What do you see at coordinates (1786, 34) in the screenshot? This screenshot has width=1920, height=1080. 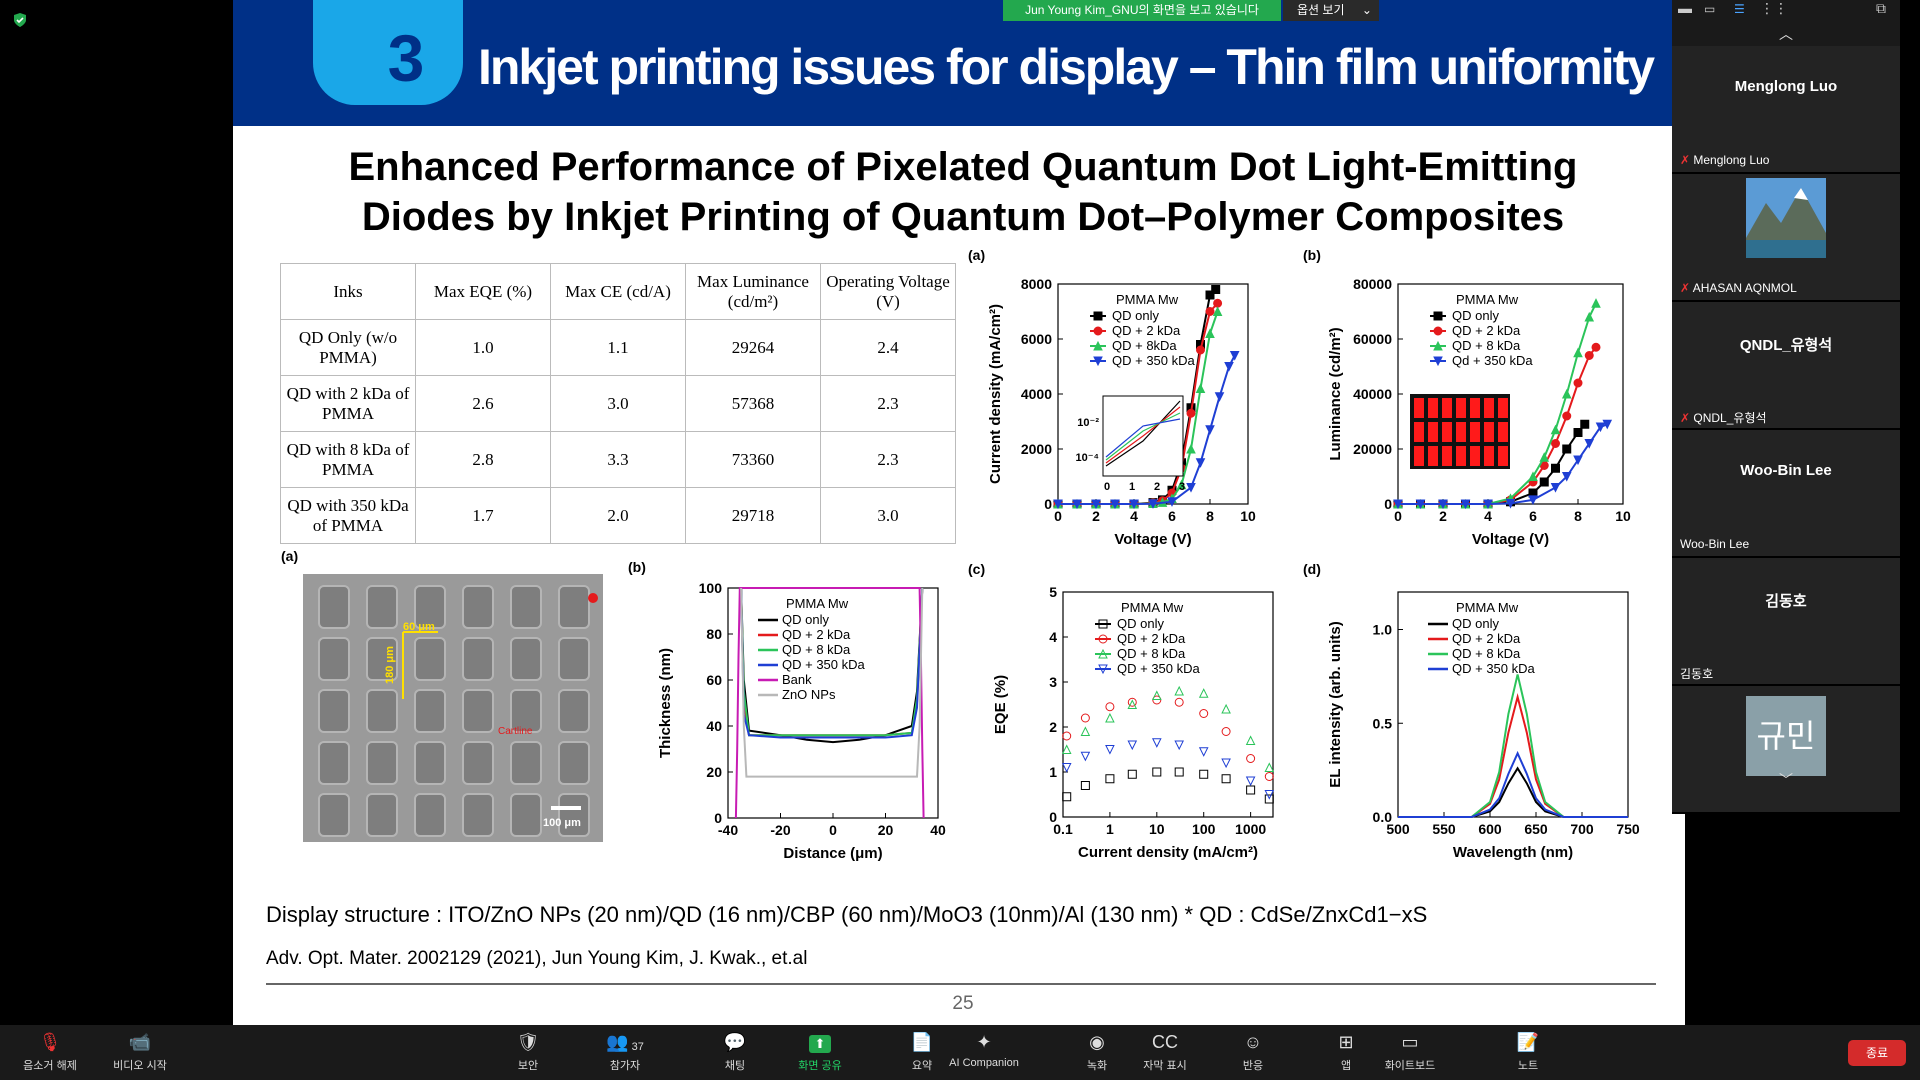 I see `scroll-up-chevron-icon: ︿` at bounding box center [1786, 34].